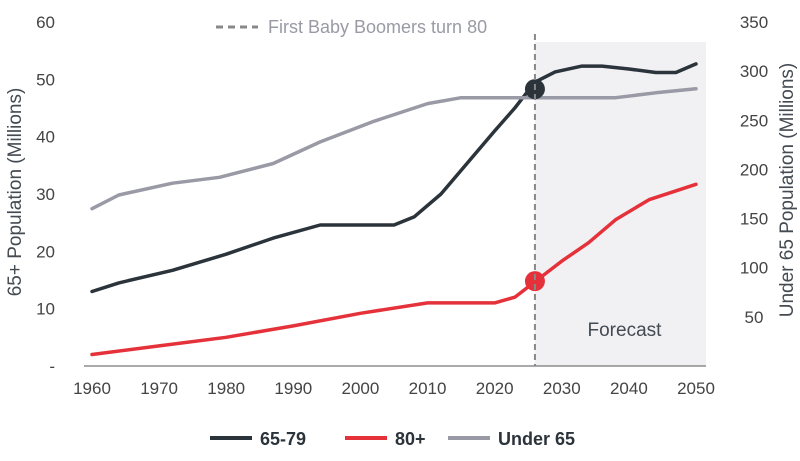 This screenshot has height=461, width=800. What do you see at coordinates (45, 251) in the screenshot?
I see `y-left-tick-label: 20` at bounding box center [45, 251].